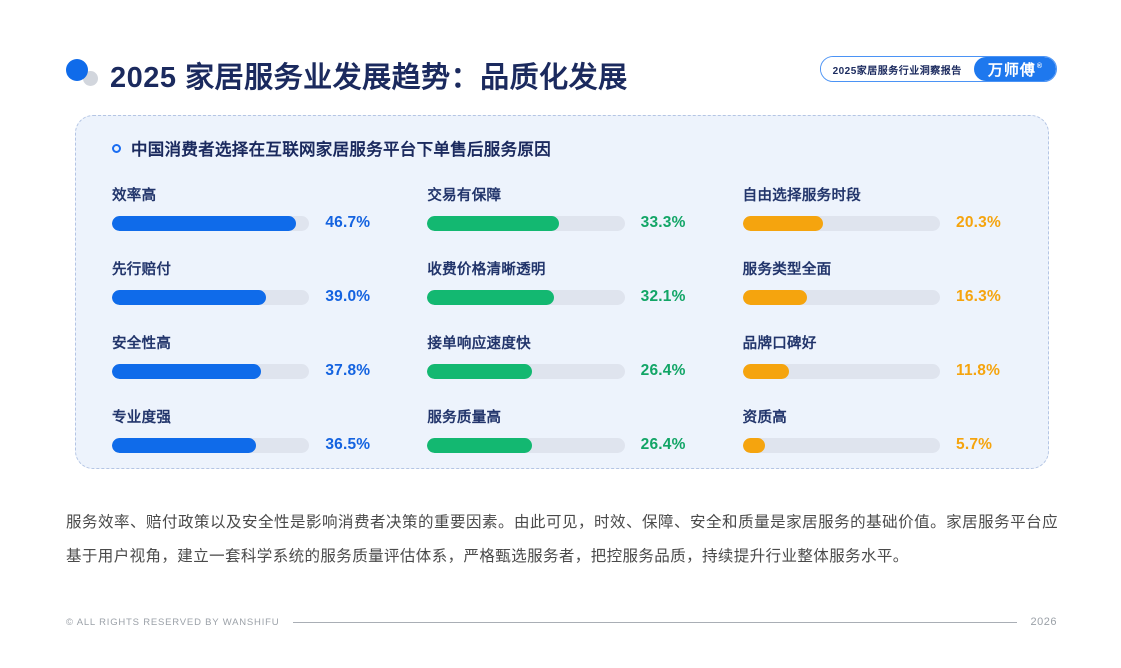 The width and height of the screenshot is (1121, 668). What do you see at coordinates (348, 296) in the screenshot?
I see `bar-value: 39.0%` at bounding box center [348, 296].